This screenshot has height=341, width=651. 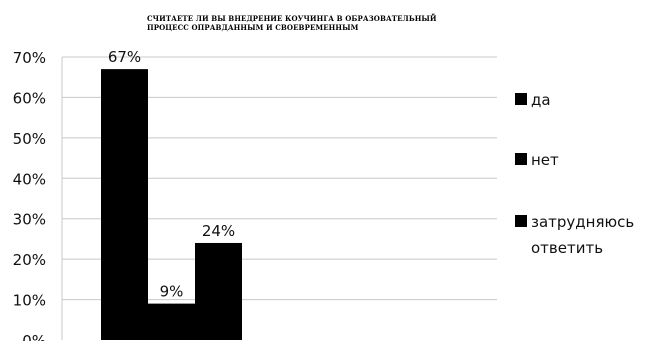 I want to click on y-tick-label: 20%, so click(x=29, y=260).